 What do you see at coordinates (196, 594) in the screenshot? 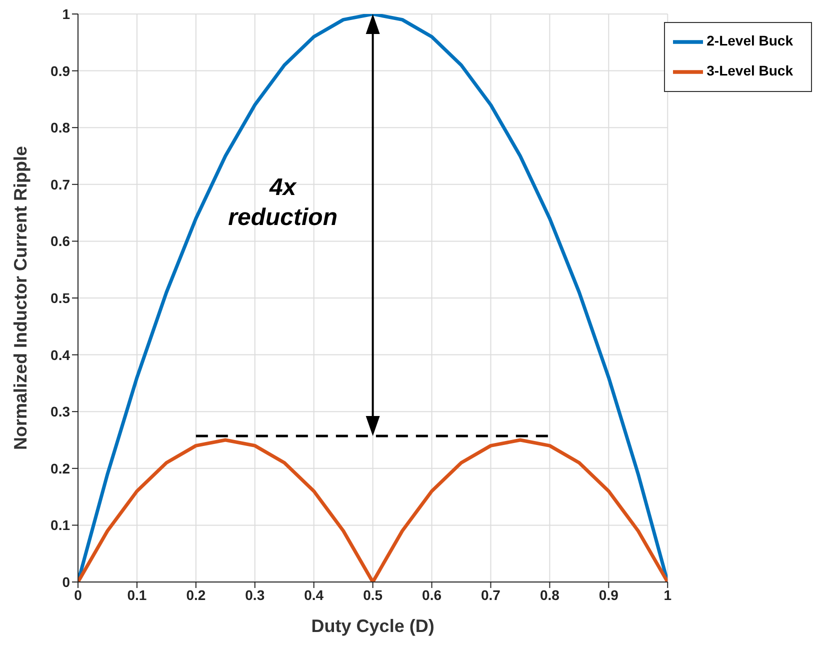
I see `x-tick-label: 0.2` at bounding box center [196, 594].